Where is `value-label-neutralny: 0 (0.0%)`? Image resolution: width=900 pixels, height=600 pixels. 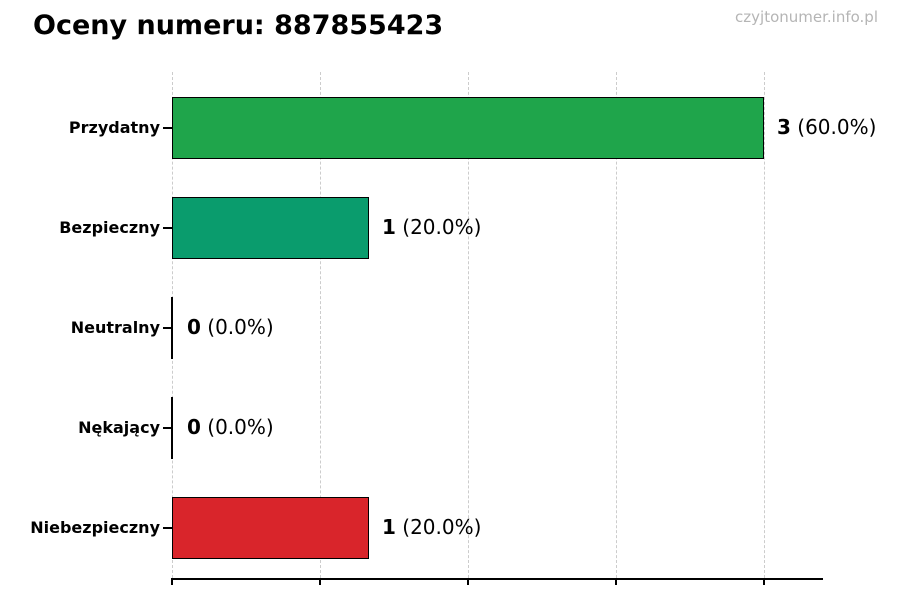 value-label-neutralny: 0 (0.0%) is located at coordinates (230, 327).